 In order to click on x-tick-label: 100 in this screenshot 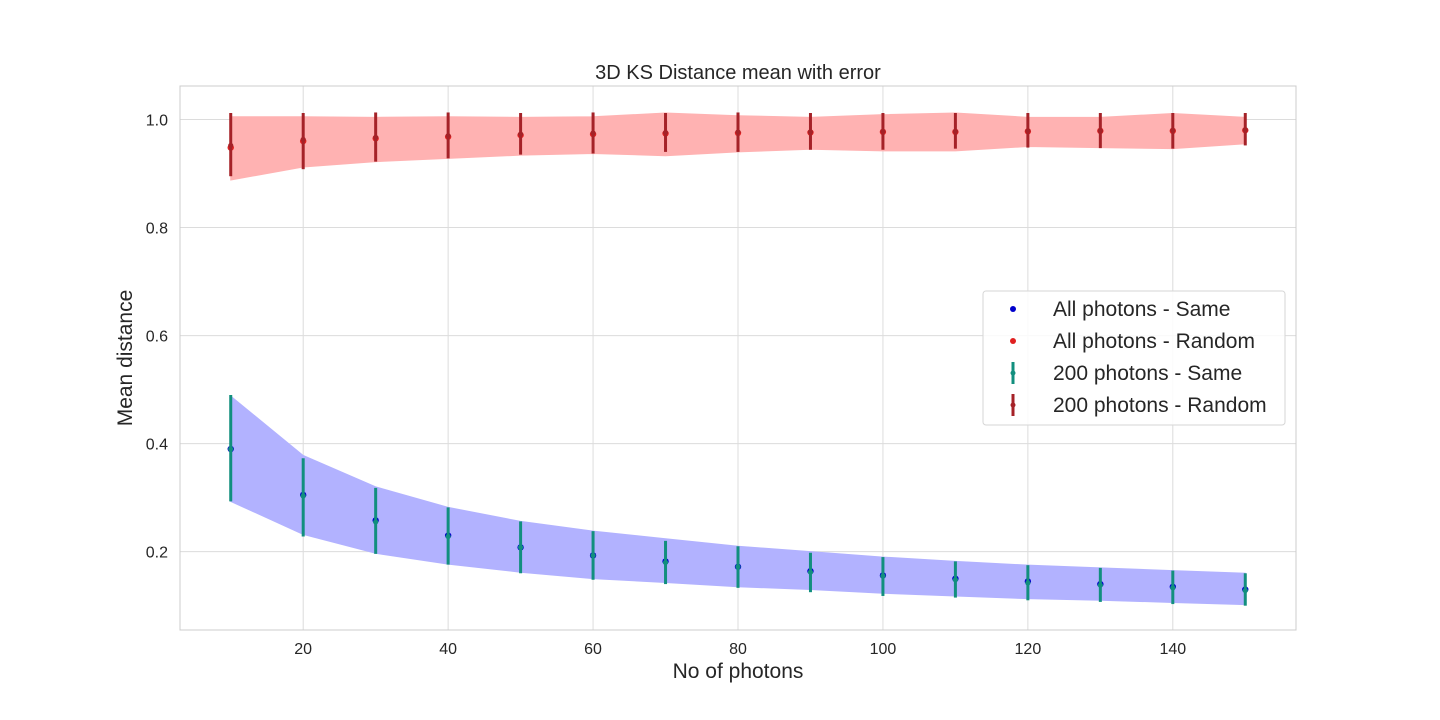, I will do `click(883, 649)`.